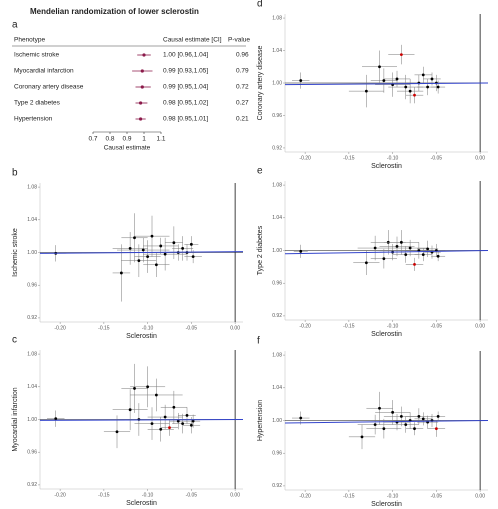 This screenshot has width=498, height=509. I want to click on column-header: P-value, so click(239, 40).